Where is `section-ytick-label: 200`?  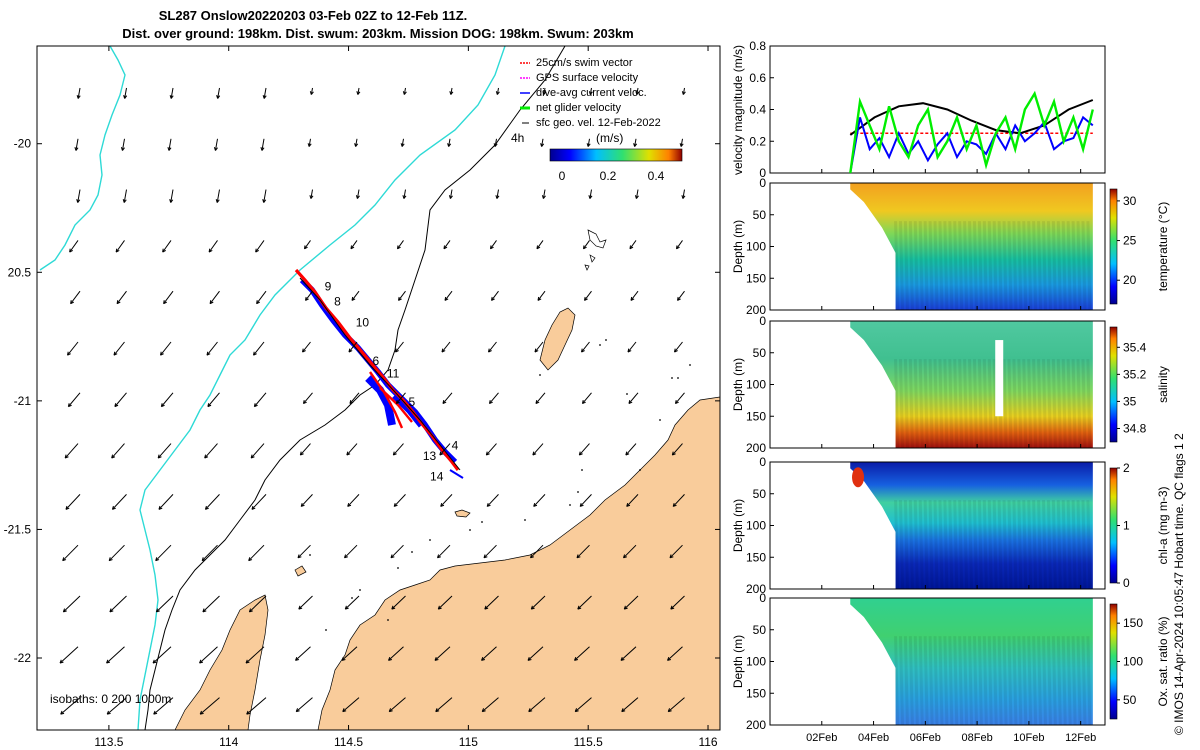 section-ytick-label: 200 is located at coordinates (756, 448).